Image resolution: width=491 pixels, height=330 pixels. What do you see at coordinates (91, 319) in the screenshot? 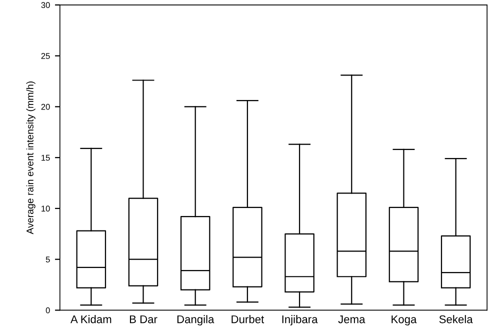
I see `x-tick-label: A Kidam` at bounding box center [91, 319].